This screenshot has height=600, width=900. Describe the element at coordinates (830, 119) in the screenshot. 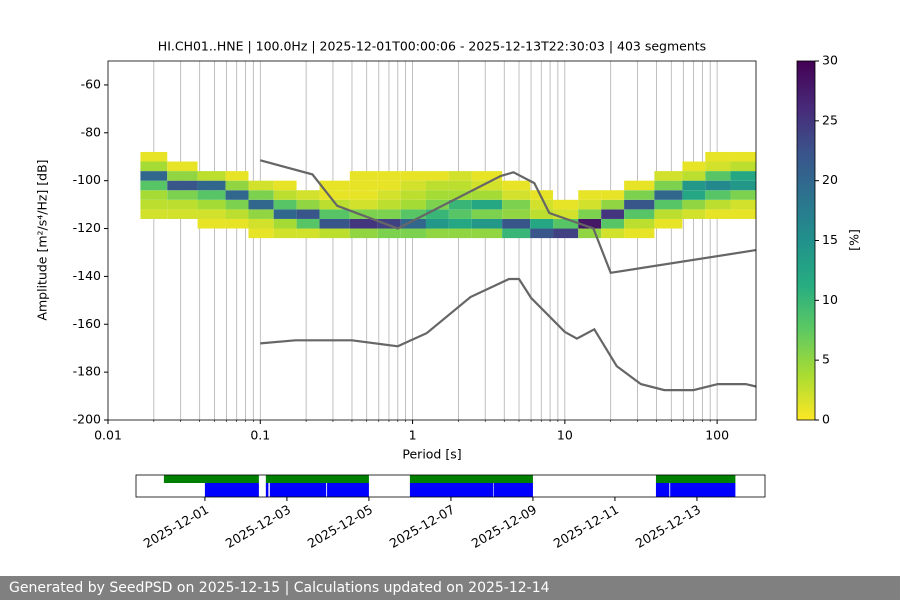

I see `colorbar-tick-label: 25` at that location.